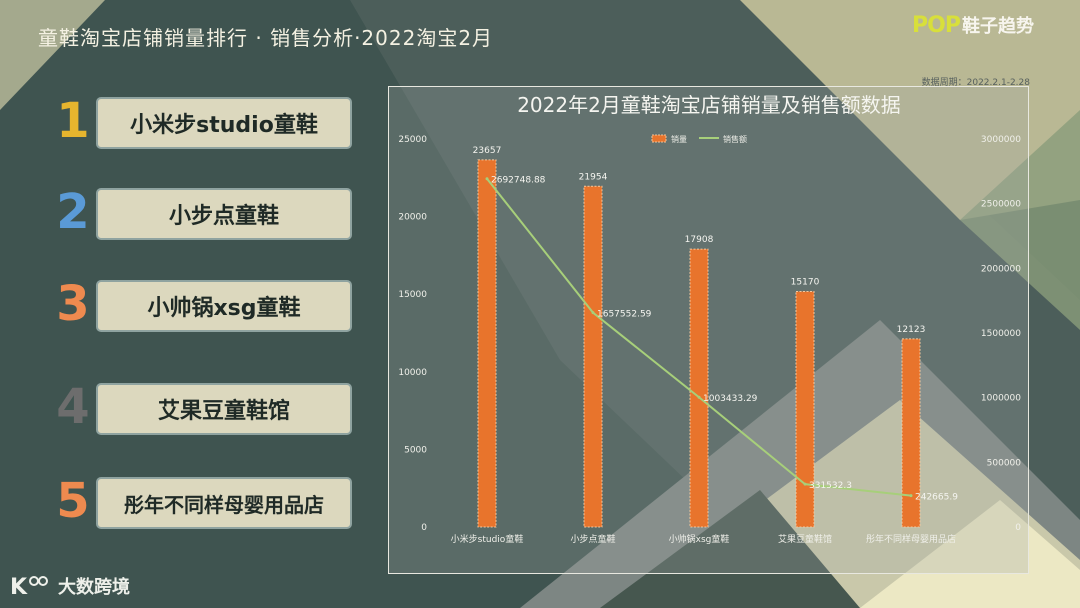  I want to click on rank-item-5: 5 彤年不同样母婴用品店, so click(205, 502).